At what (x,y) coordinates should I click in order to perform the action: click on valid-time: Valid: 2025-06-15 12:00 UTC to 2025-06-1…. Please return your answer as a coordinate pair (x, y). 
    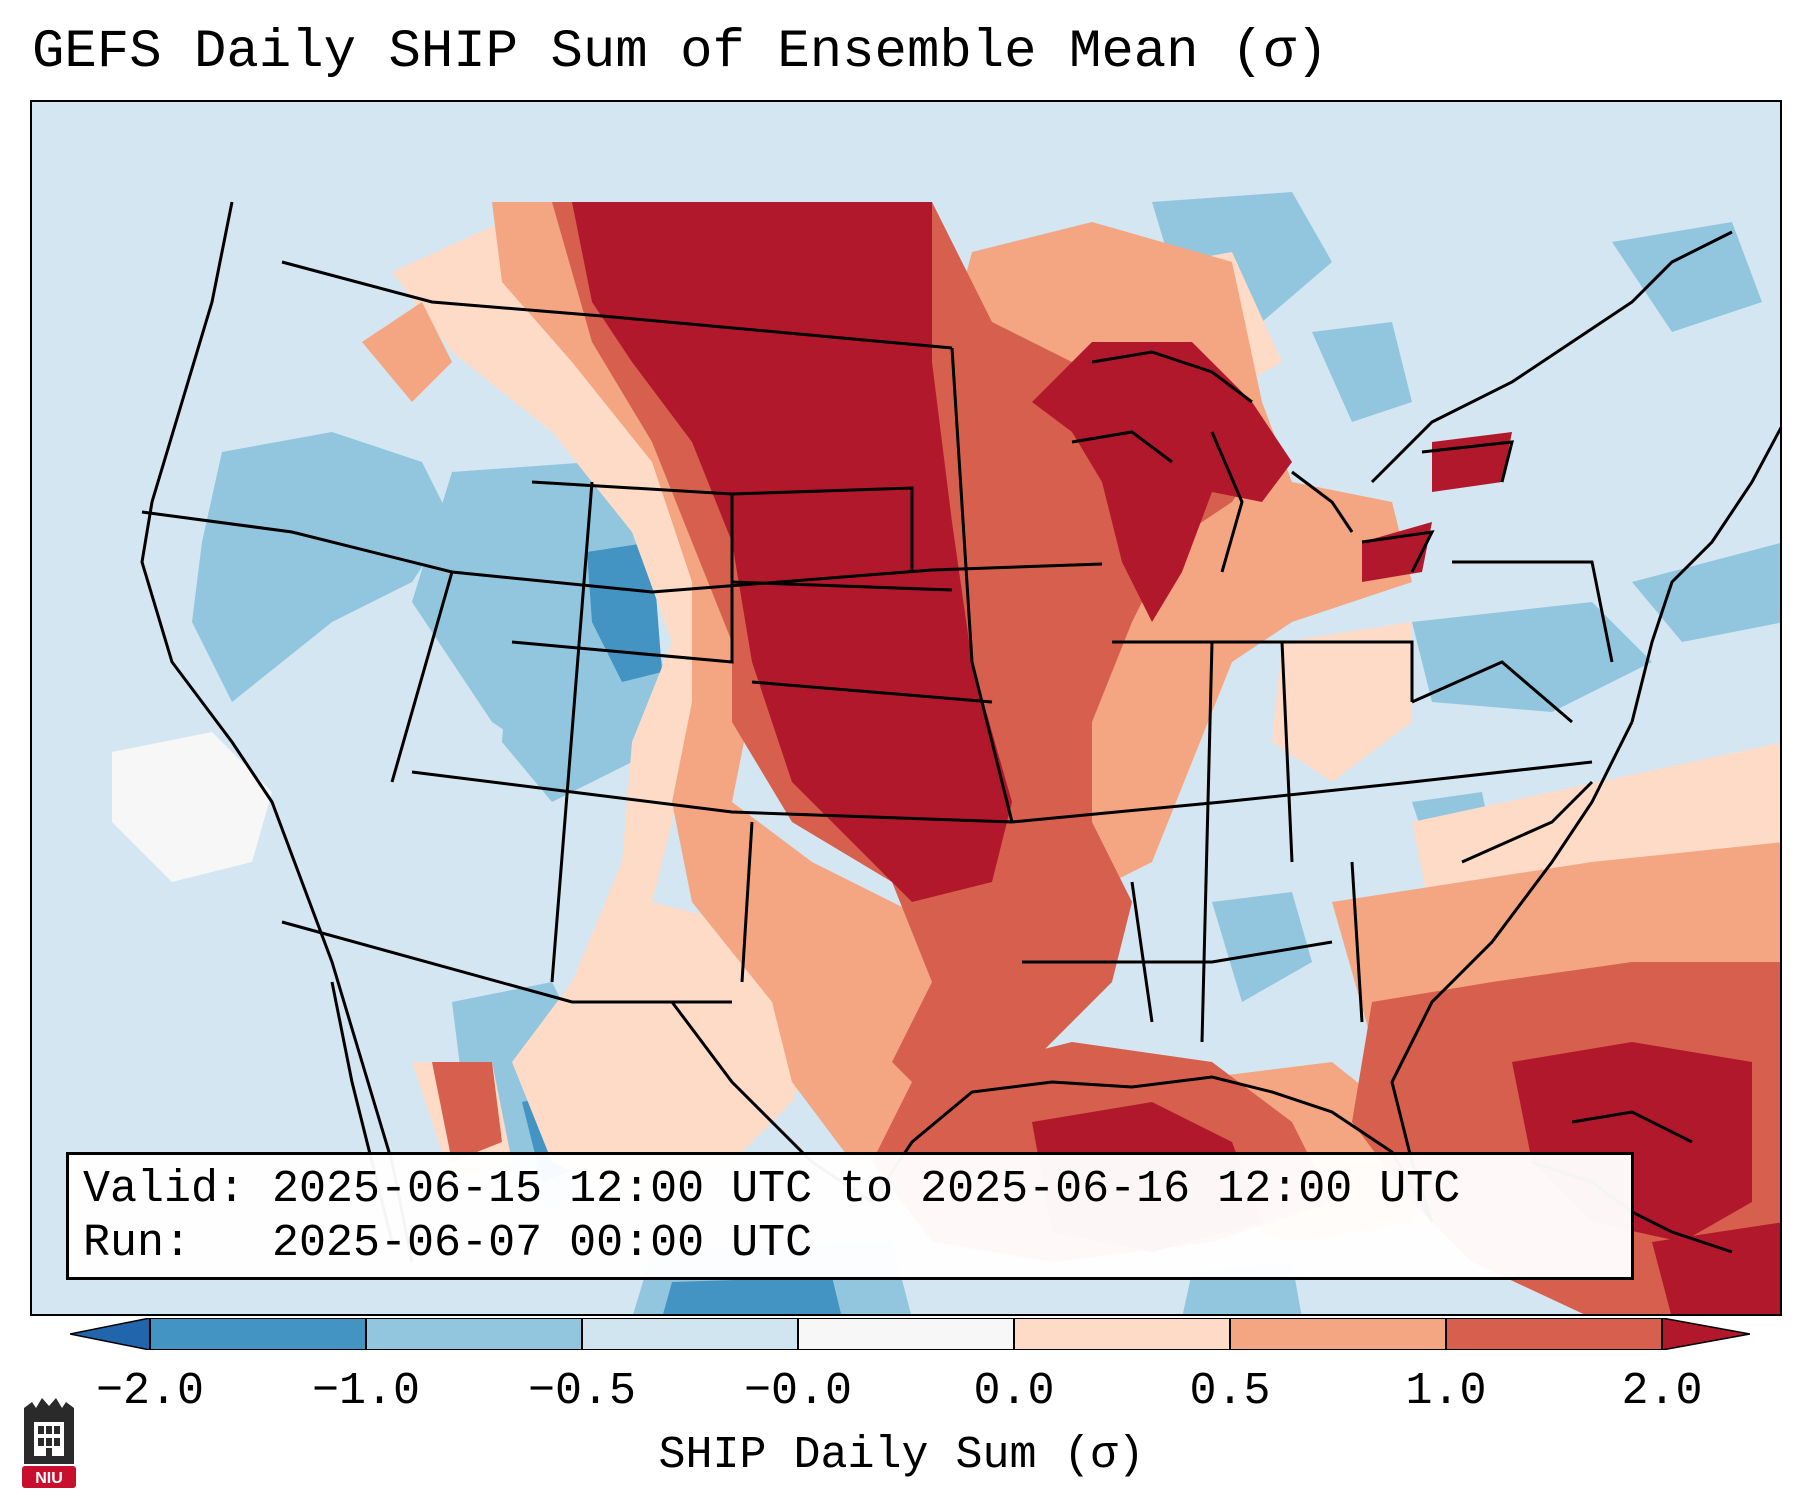
    Looking at the image, I should click on (772, 1189).